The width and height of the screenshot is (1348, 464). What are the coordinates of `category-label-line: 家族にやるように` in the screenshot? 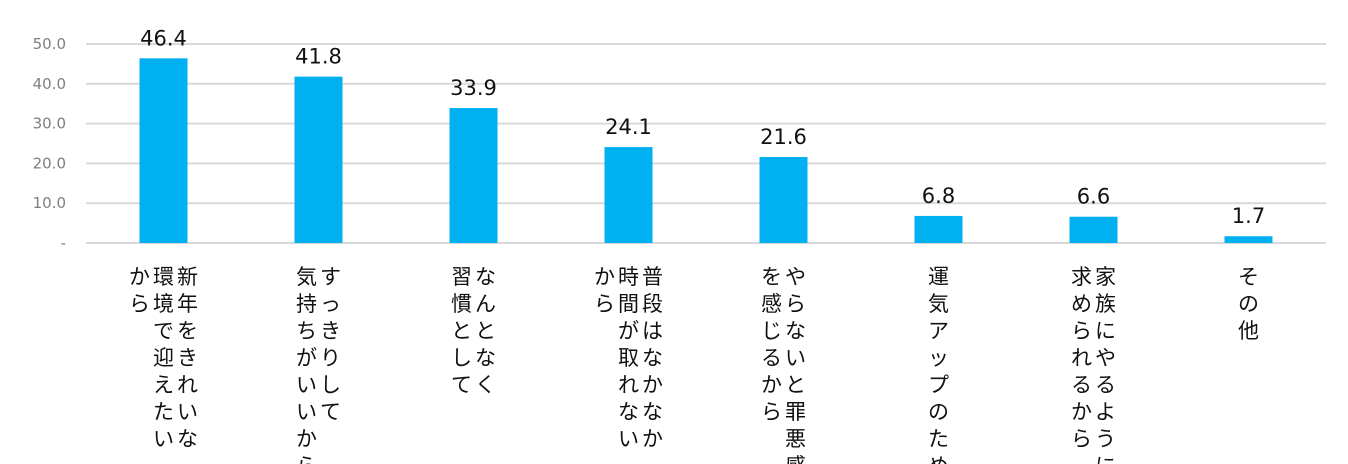 It's located at (1105, 364).